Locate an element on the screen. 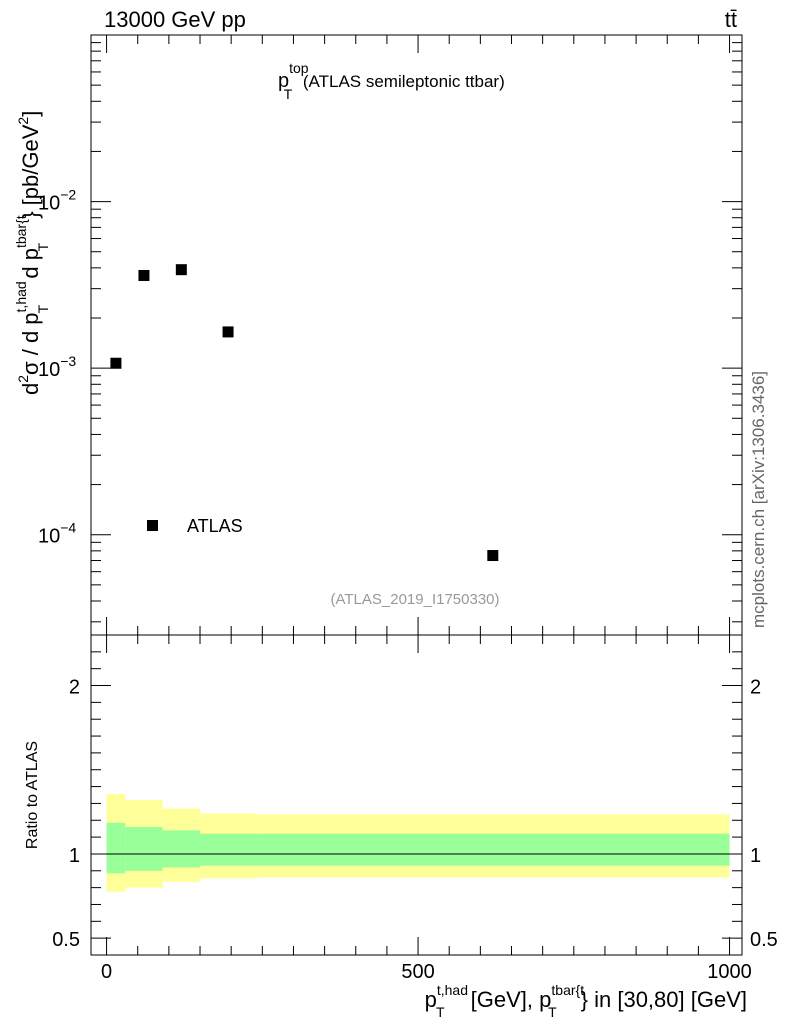 The height and width of the screenshot is (1024, 786). ylabel-unit: } [pb/GeV is located at coordinates (30, 171).